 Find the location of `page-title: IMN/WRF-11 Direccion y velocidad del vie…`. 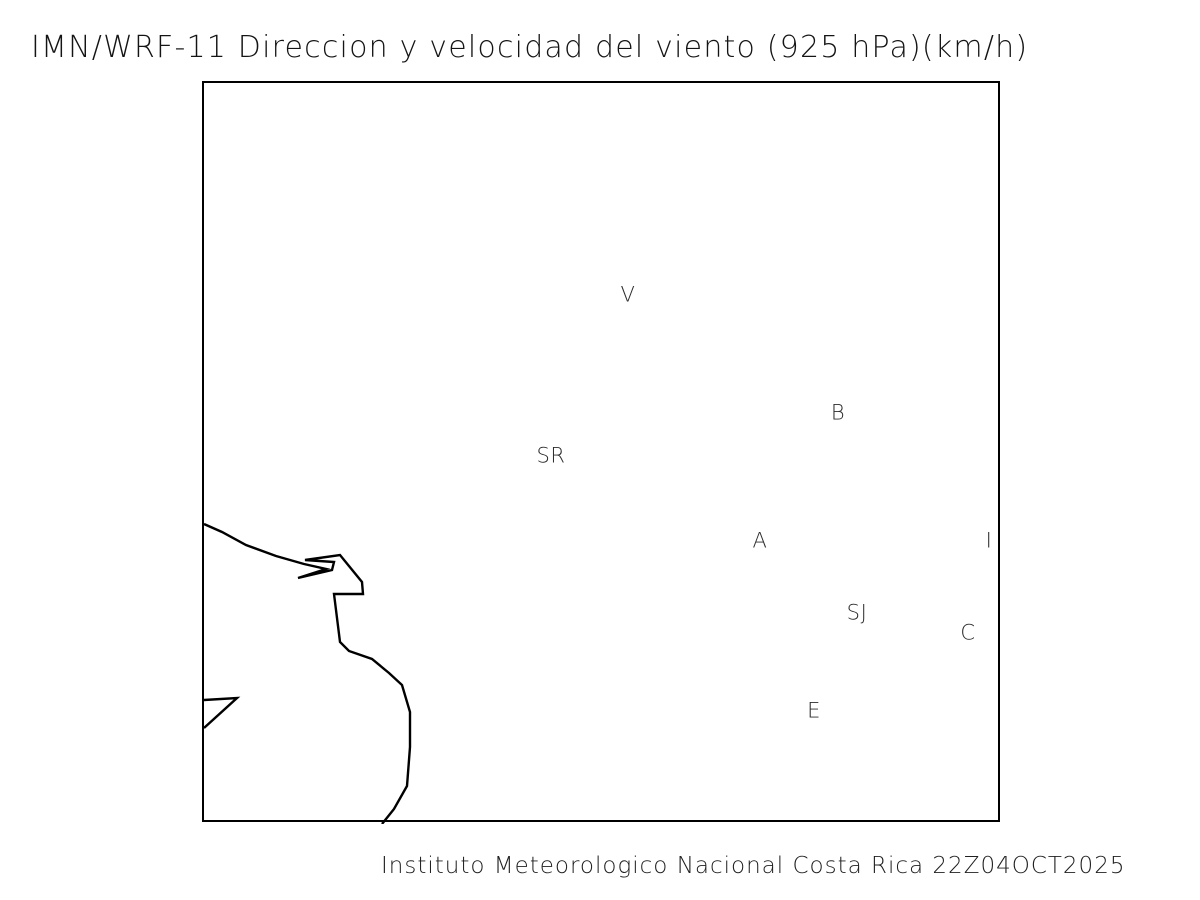

page-title: IMN/WRF-11 Direccion y velocidad del vie… is located at coordinates (530, 47).